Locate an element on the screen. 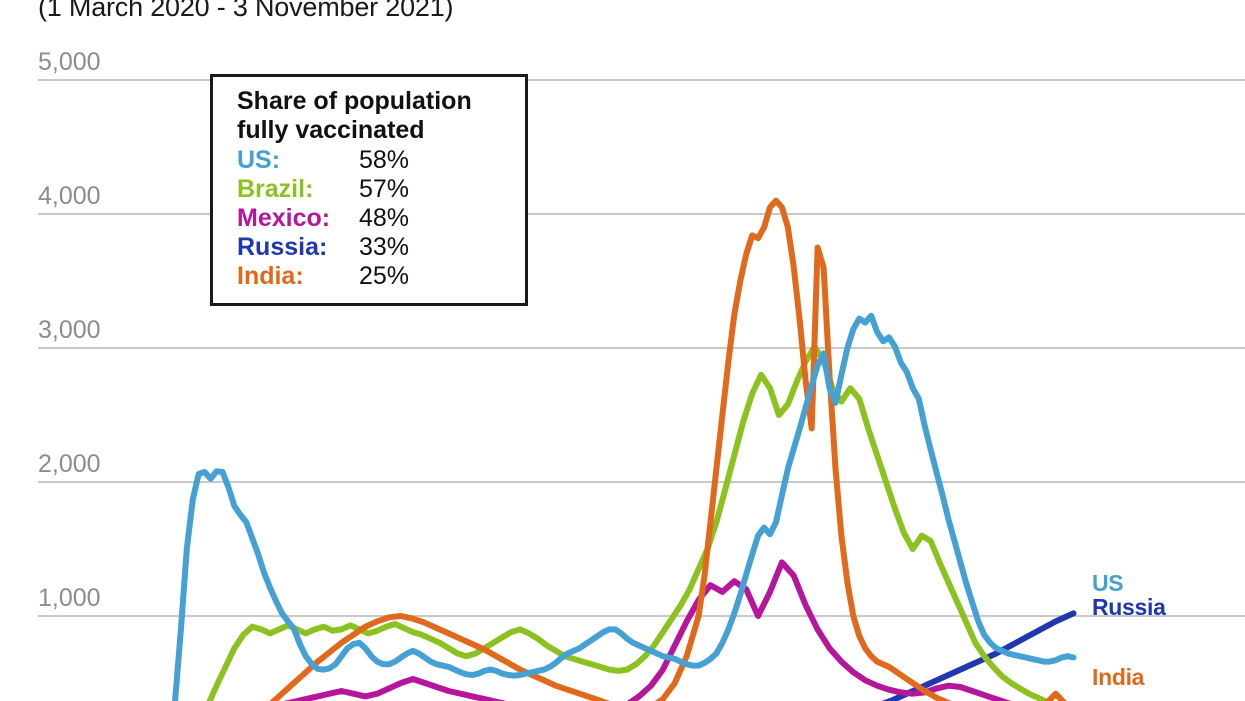 The image size is (1245, 701). legend-title: Share of population fully vaccinated is located at coordinates (354, 115).